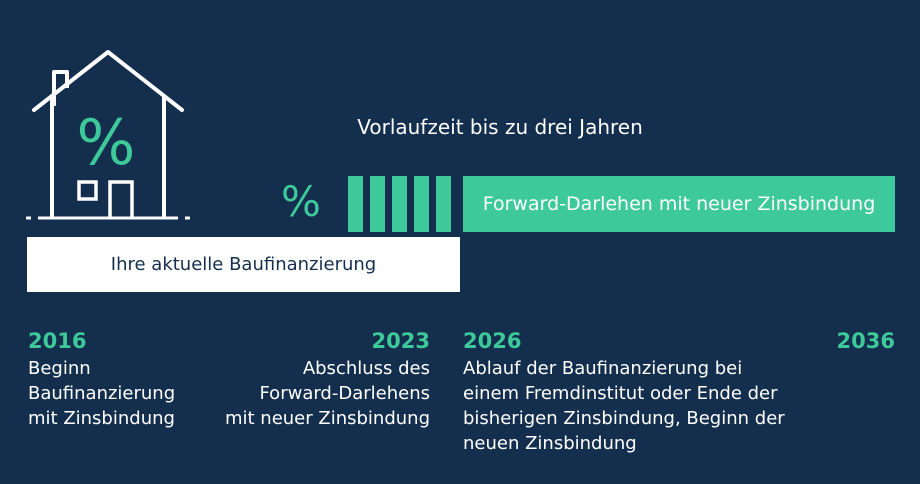 This screenshot has width=920, height=484. What do you see at coordinates (102, 393) in the screenshot?
I see `milestone-description-2016: Beginn Baufinanzierung mit Zinsbindung` at bounding box center [102, 393].